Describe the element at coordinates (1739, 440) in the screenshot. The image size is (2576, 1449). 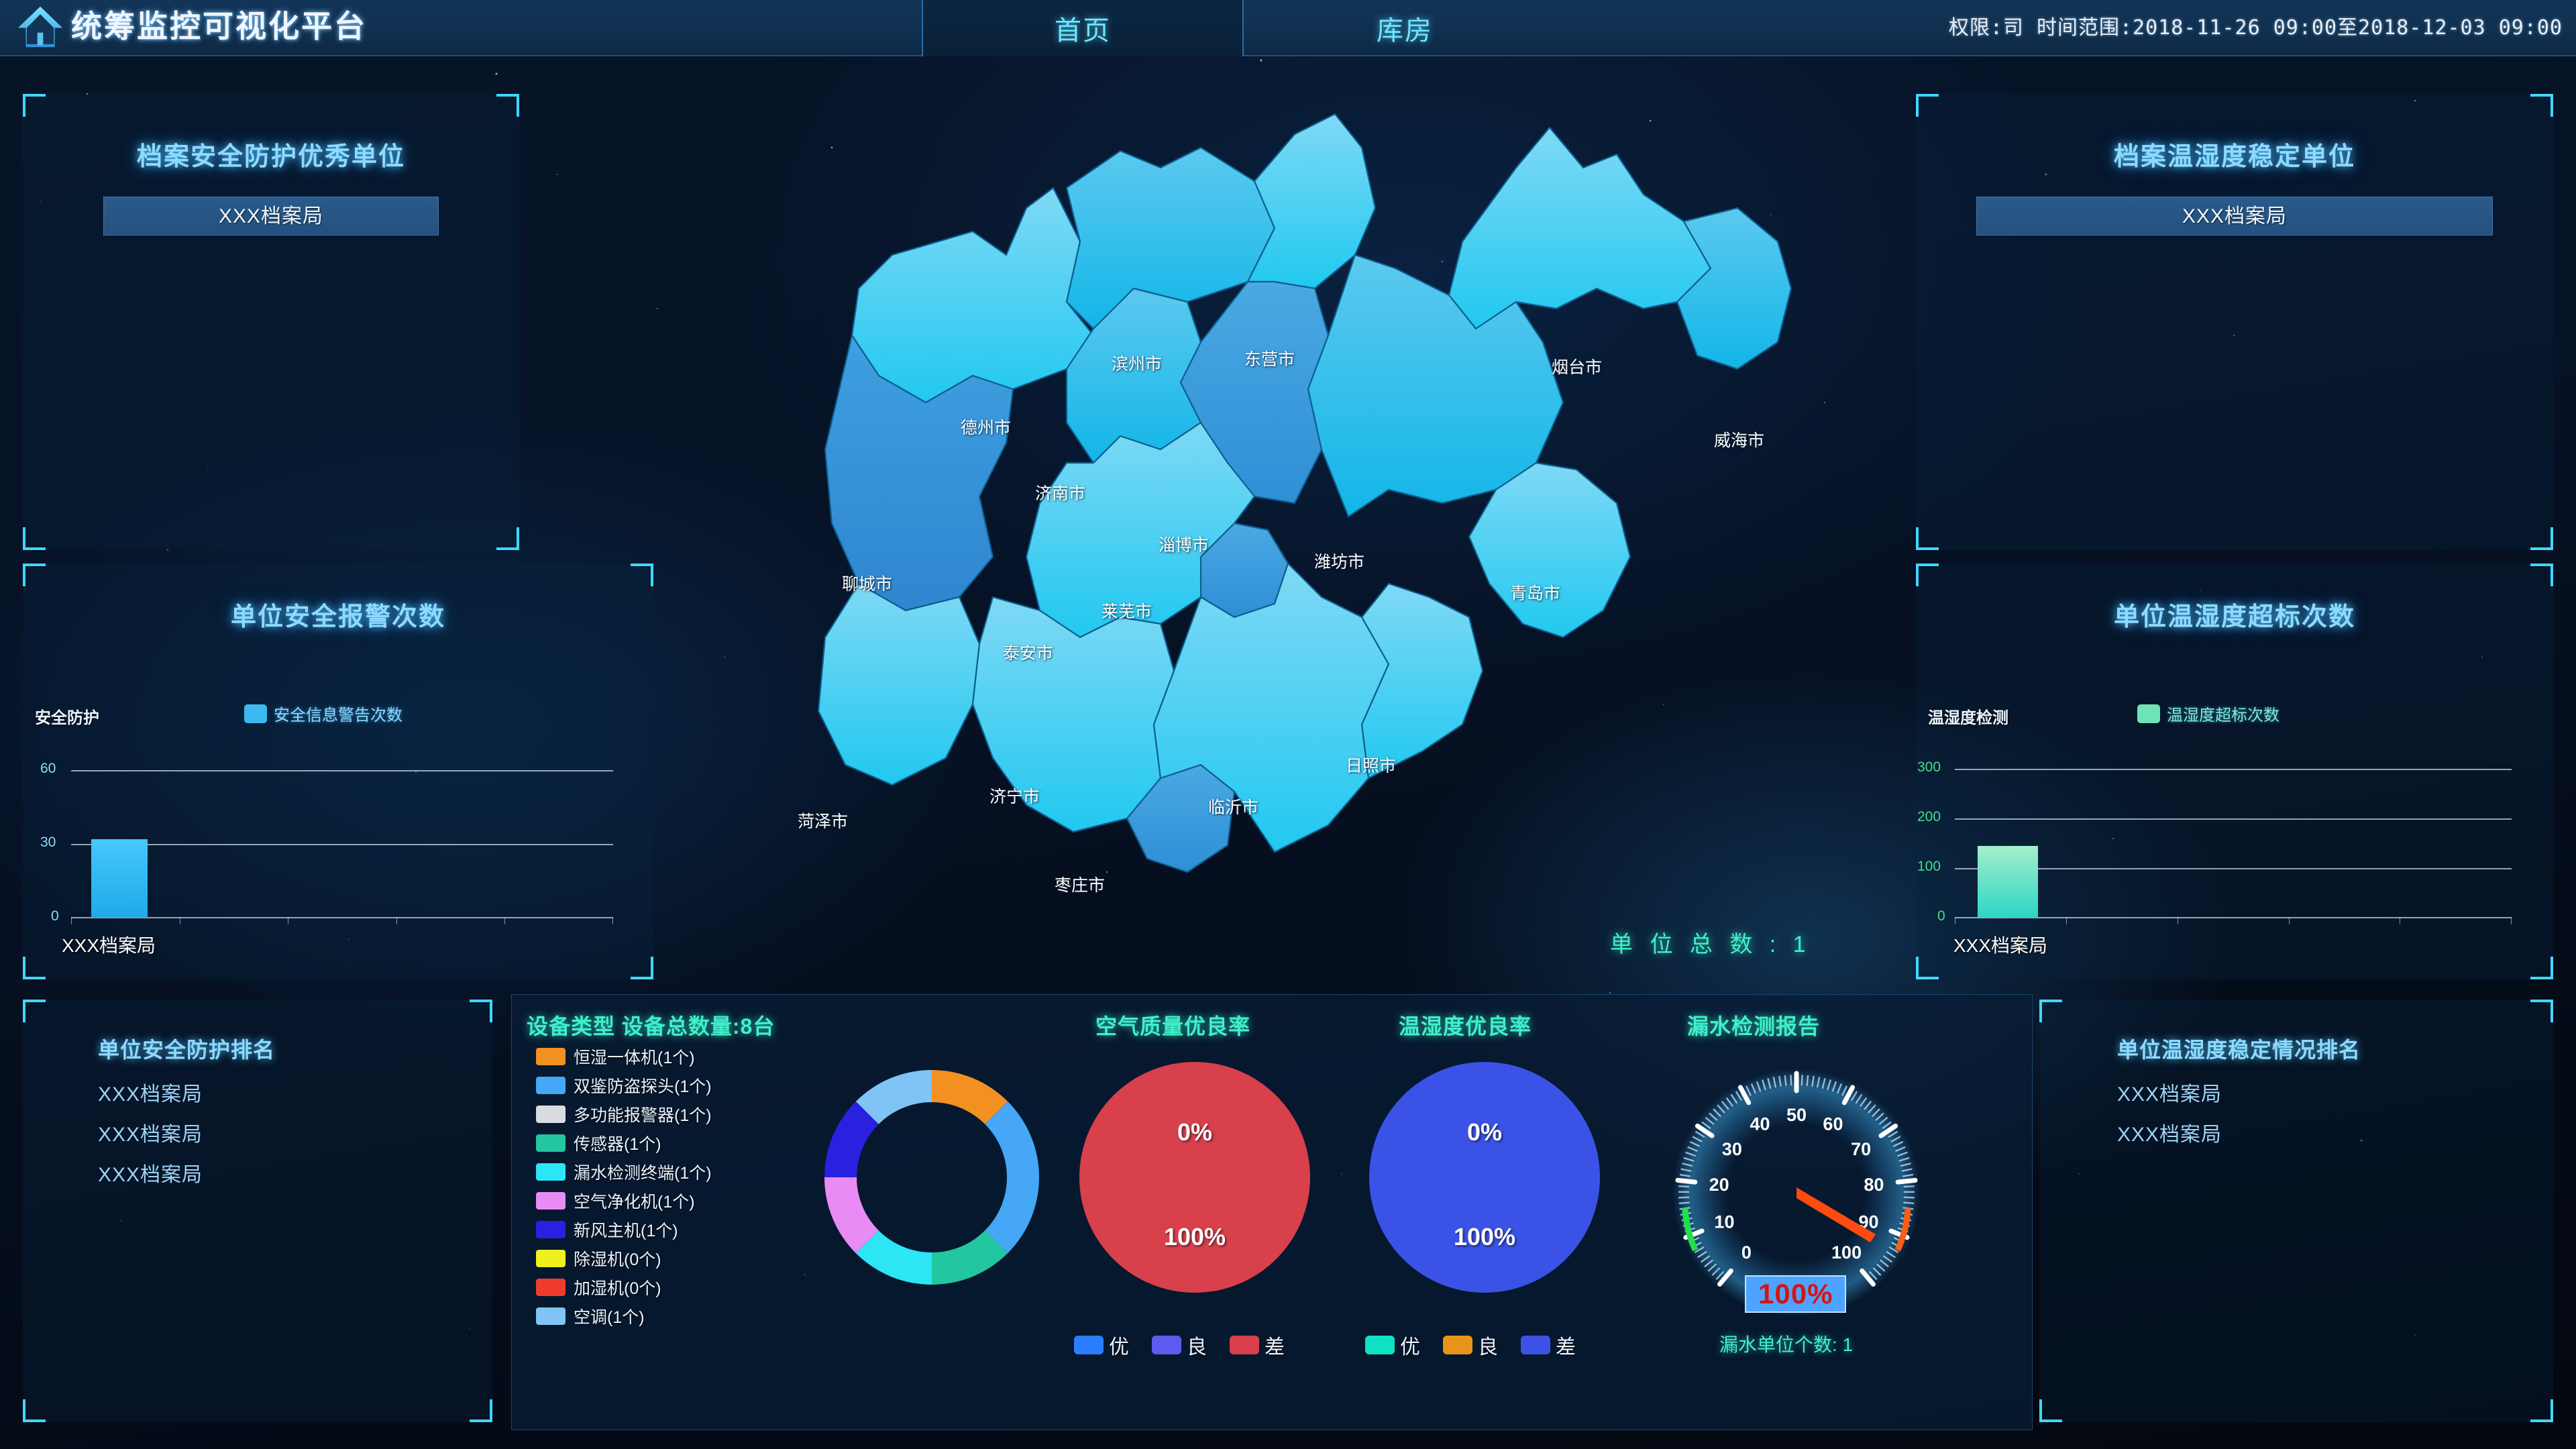
I see `map-city-label: 威海市` at that location.